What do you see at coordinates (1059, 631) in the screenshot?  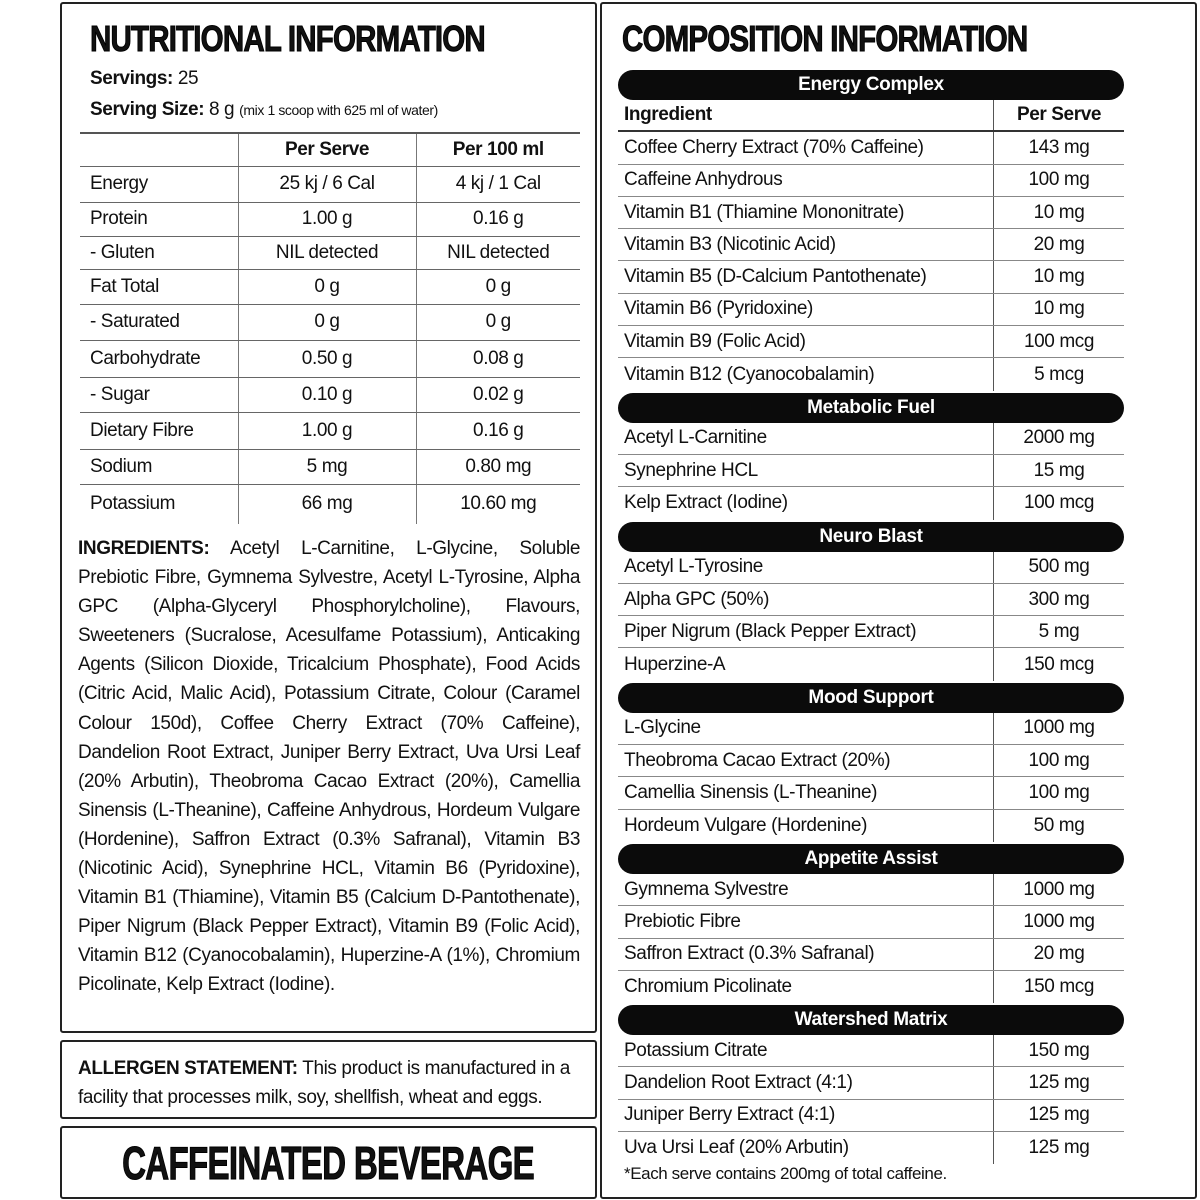 I see `ingredient-amount: 5 mg` at bounding box center [1059, 631].